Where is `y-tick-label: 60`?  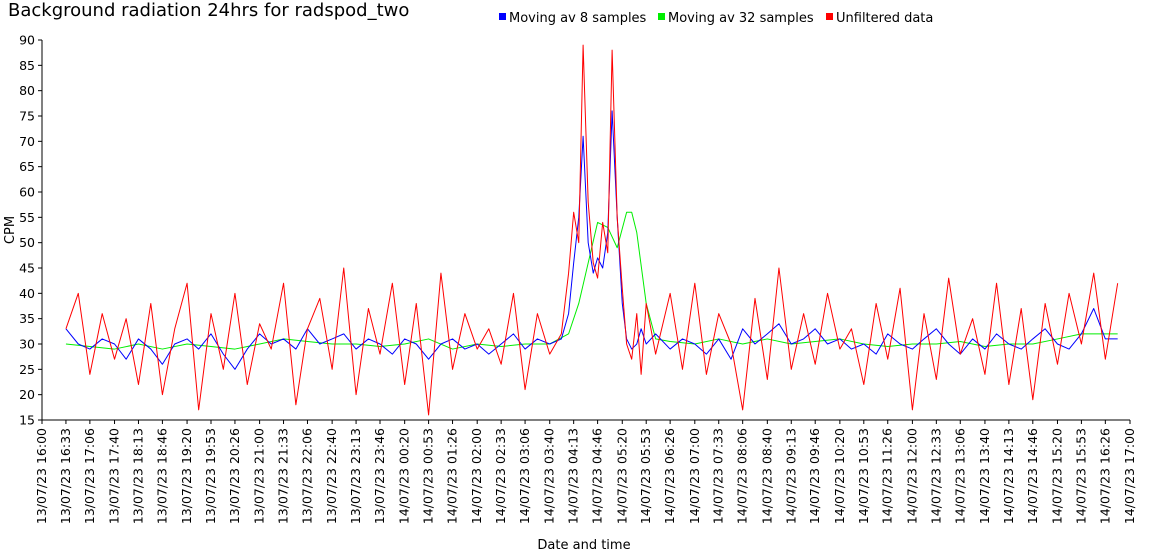
y-tick-label: 60 is located at coordinates (27, 192).